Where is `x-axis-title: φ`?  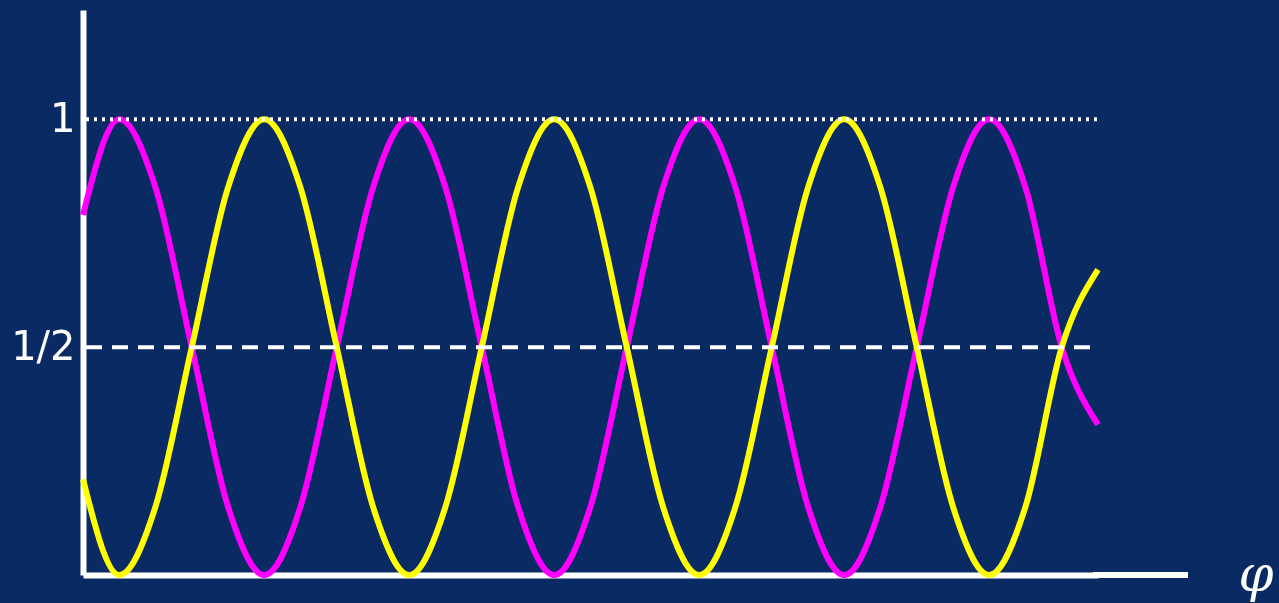
x-axis-title: φ is located at coordinates (1256, 573).